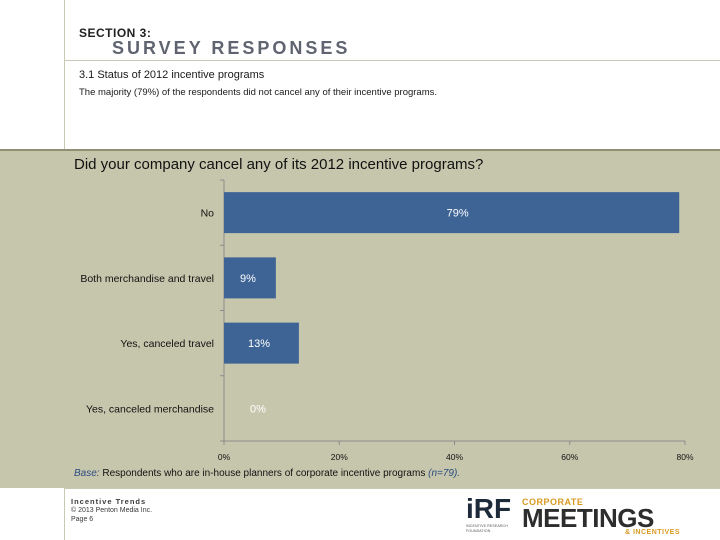 Image resolution: width=720 pixels, height=540 pixels. What do you see at coordinates (172, 75) in the screenshot?
I see `sub-heading: 3.1 Status of 2012 incentive programs` at bounding box center [172, 75].